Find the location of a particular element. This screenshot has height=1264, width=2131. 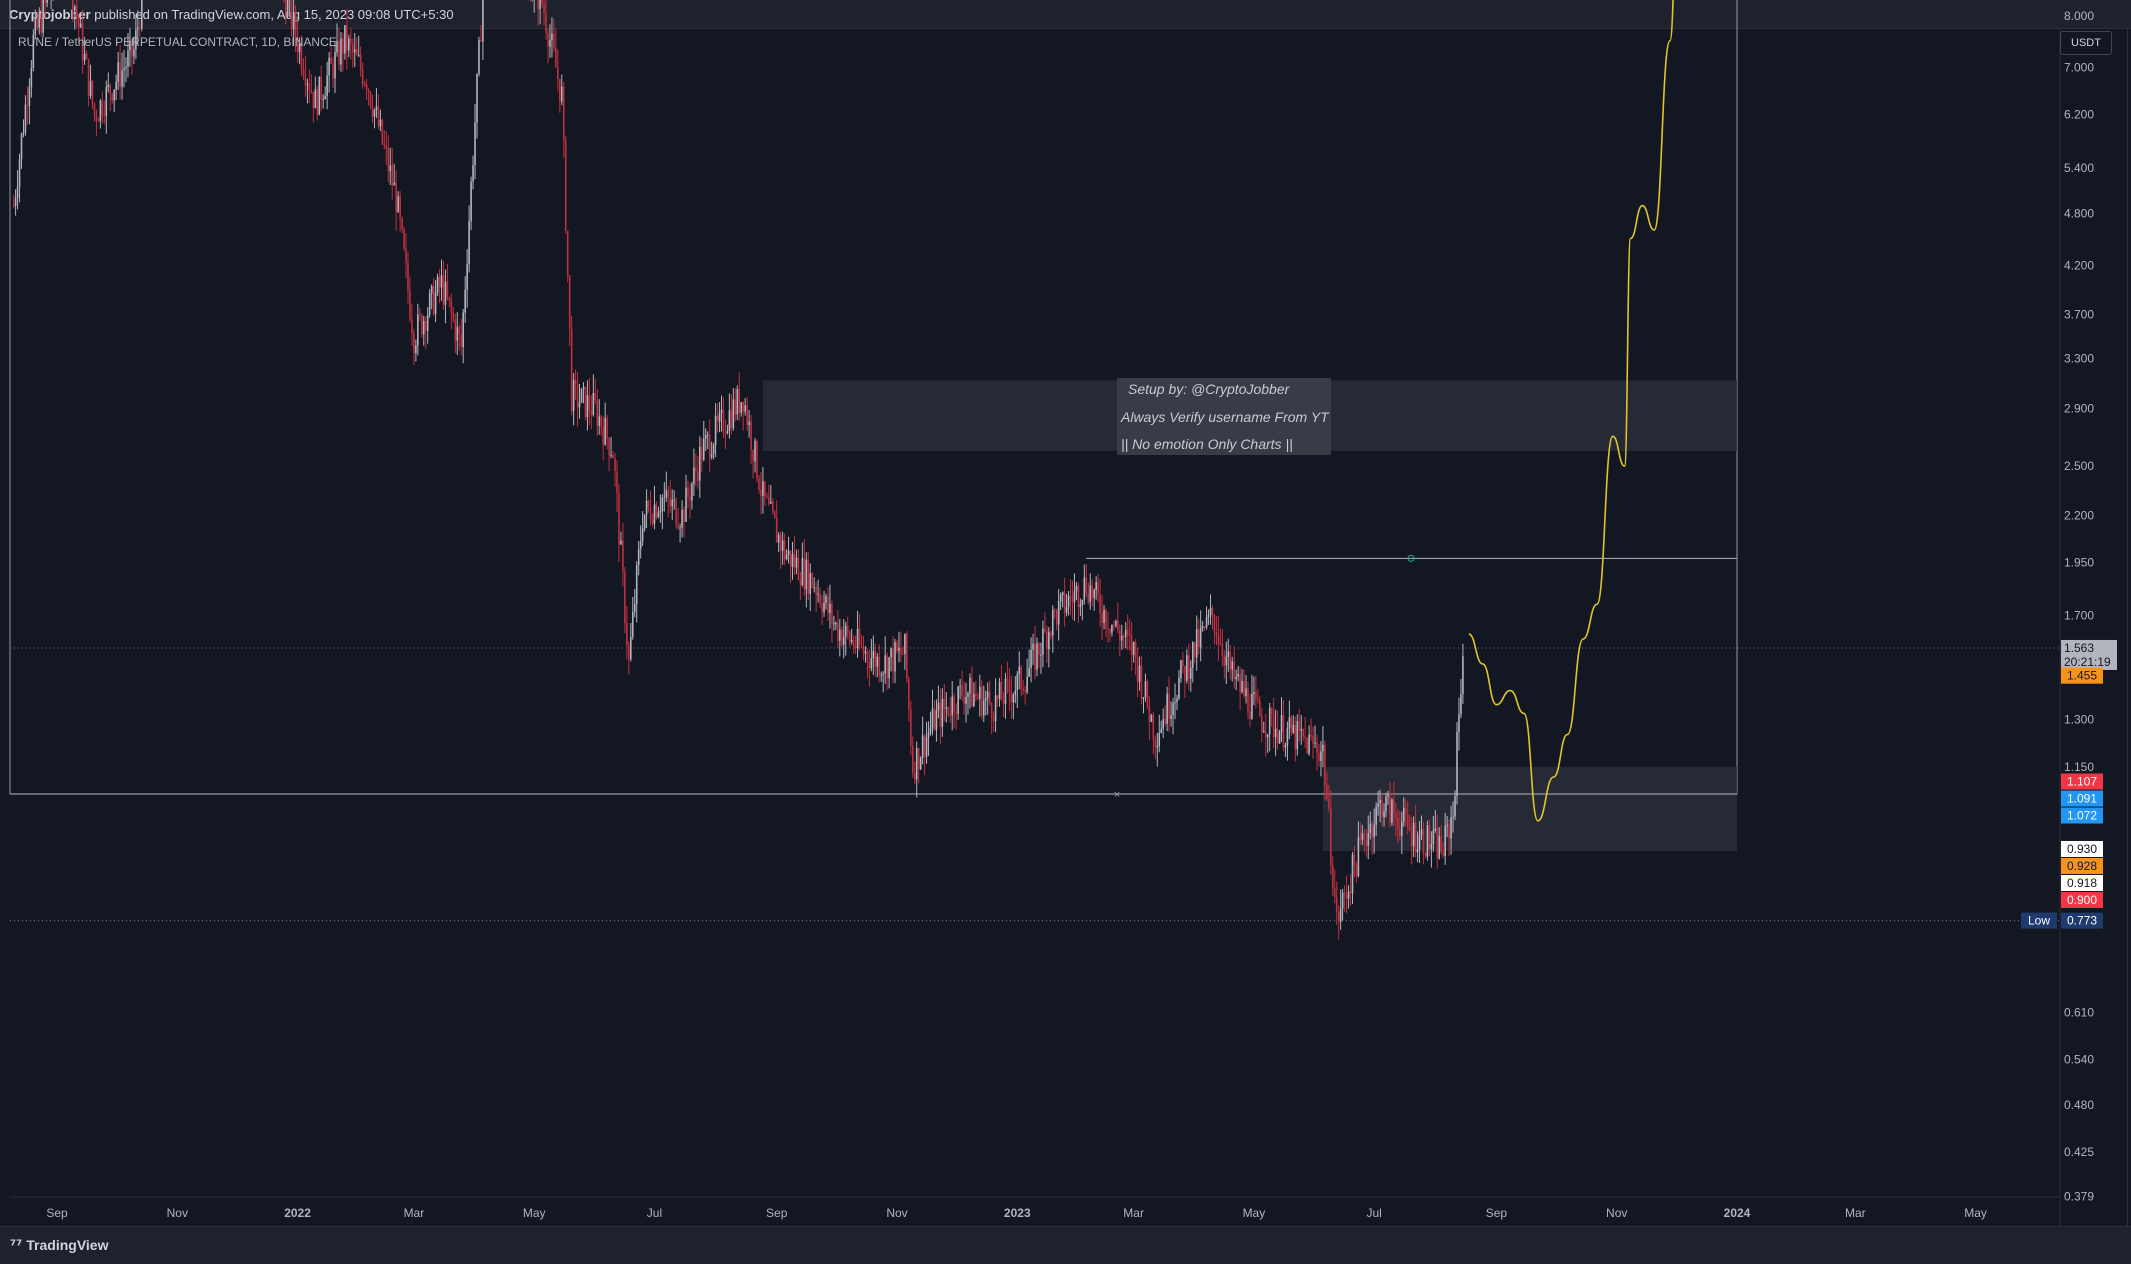

time-tick-label: Nov is located at coordinates (1616, 1213).